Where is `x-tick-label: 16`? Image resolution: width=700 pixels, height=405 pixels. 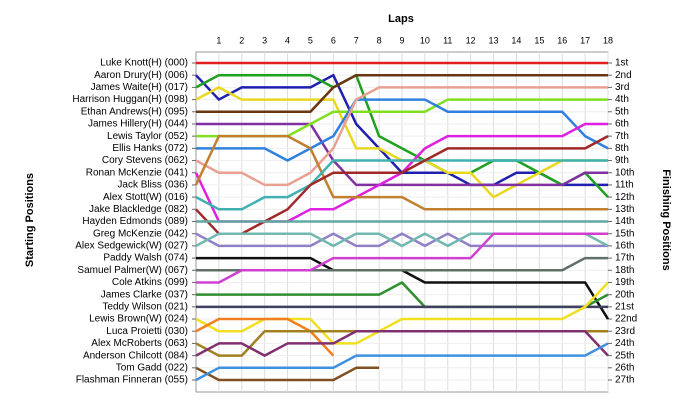 x-tick-label: 16 is located at coordinates (562, 40).